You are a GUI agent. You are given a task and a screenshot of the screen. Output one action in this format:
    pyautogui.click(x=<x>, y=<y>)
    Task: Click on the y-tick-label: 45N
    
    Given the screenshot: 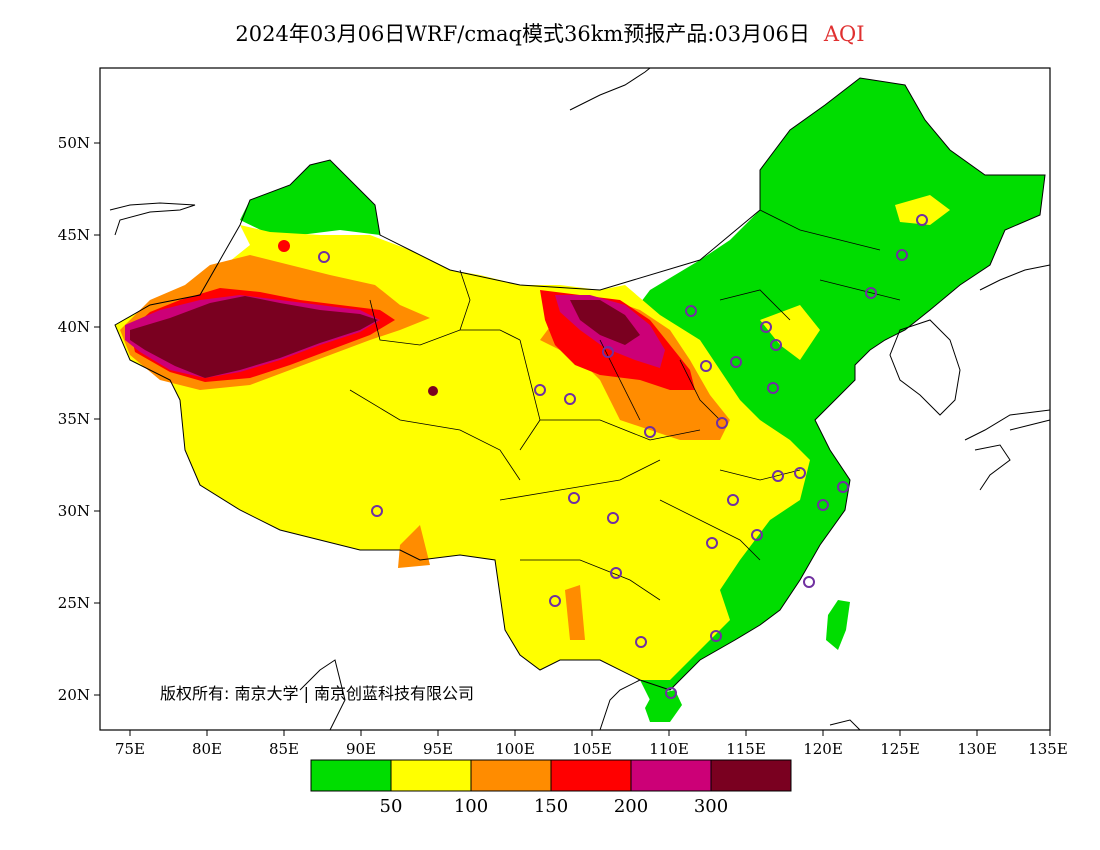 What is the action you would take?
    pyautogui.click(x=74, y=235)
    